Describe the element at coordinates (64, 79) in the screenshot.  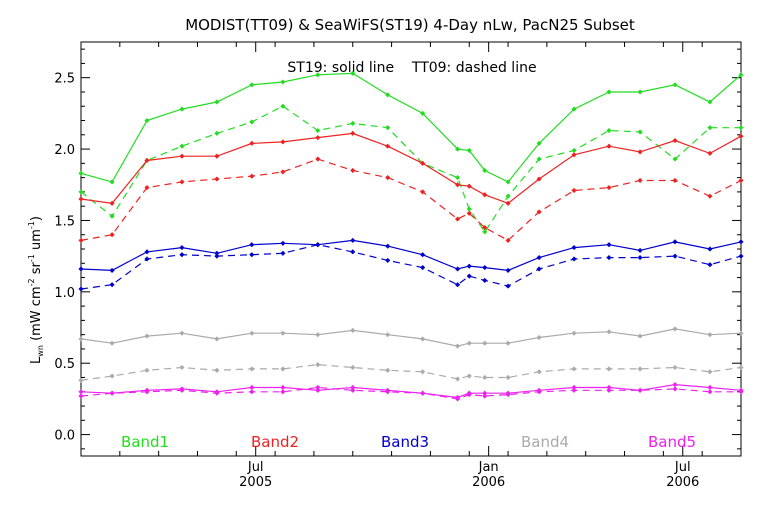
I see `y-tick-label: 2.5` at that location.